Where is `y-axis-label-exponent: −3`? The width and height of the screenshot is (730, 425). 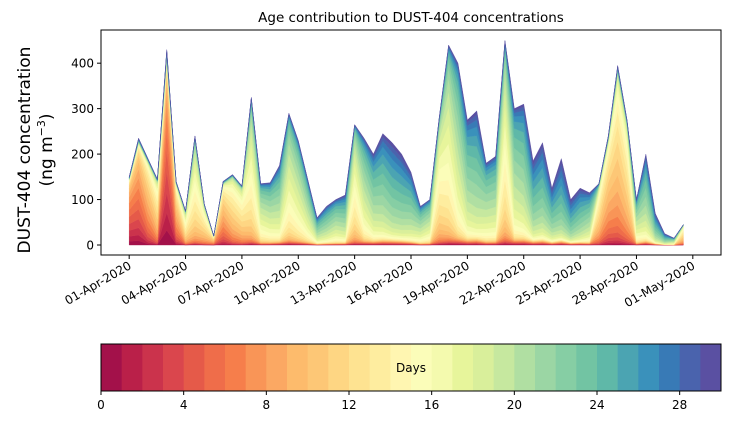
y-axis-label-exponent: −3 is located at coordinates (41, 128).